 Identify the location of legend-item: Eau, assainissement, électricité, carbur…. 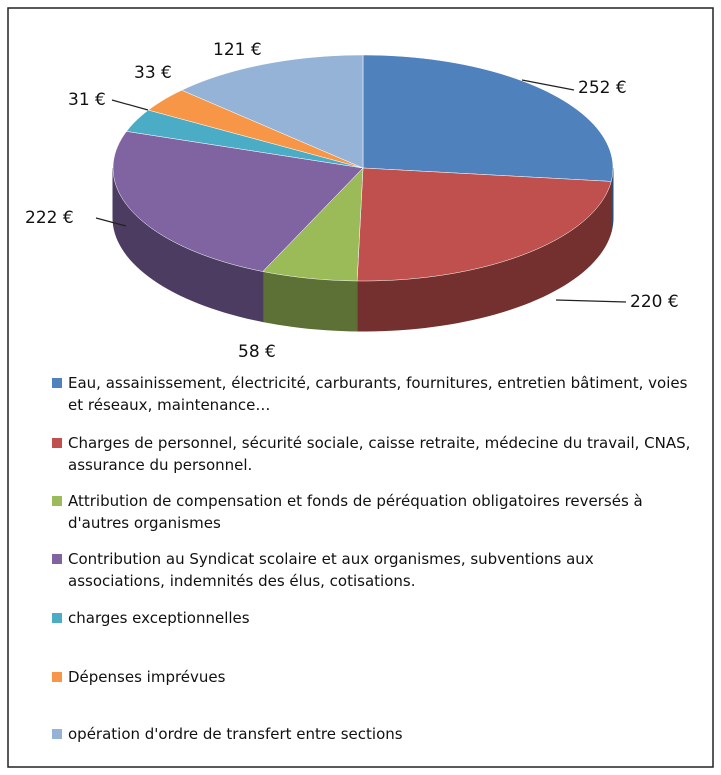
(372, 394).